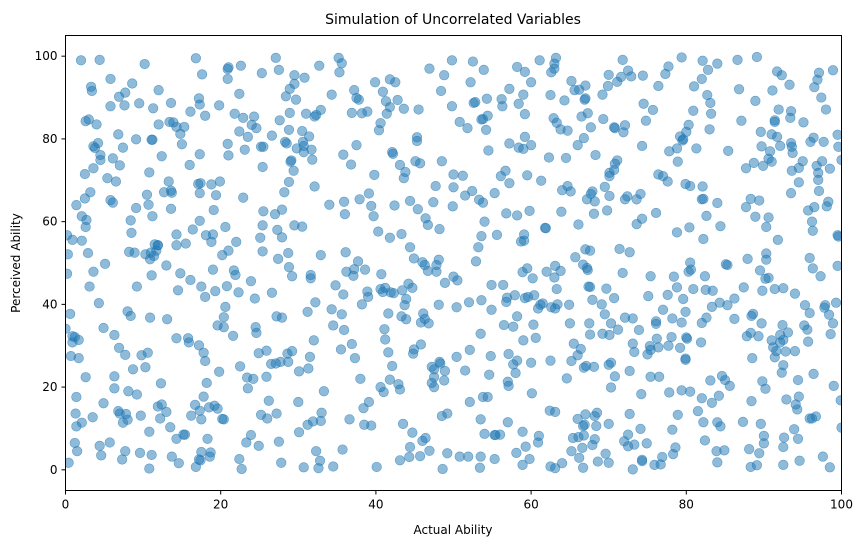 The image size is (863, 547). I want to click on y-tick-label: 80, so click(49, 139).